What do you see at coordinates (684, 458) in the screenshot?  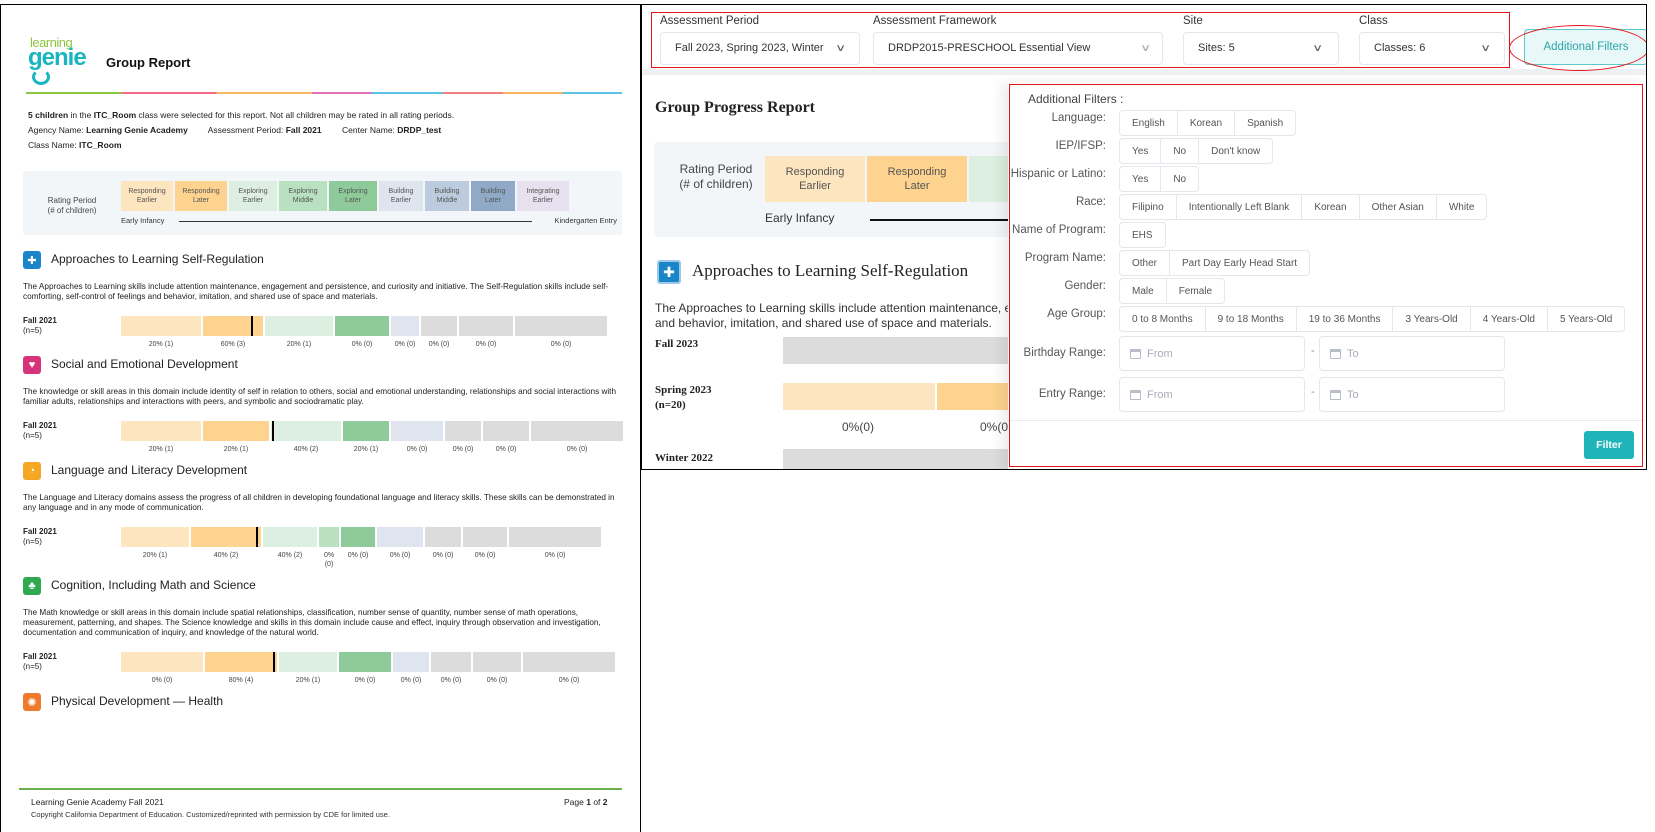 I see `gpr-row-label: Winter 2022` at bounding box center [684, 458].